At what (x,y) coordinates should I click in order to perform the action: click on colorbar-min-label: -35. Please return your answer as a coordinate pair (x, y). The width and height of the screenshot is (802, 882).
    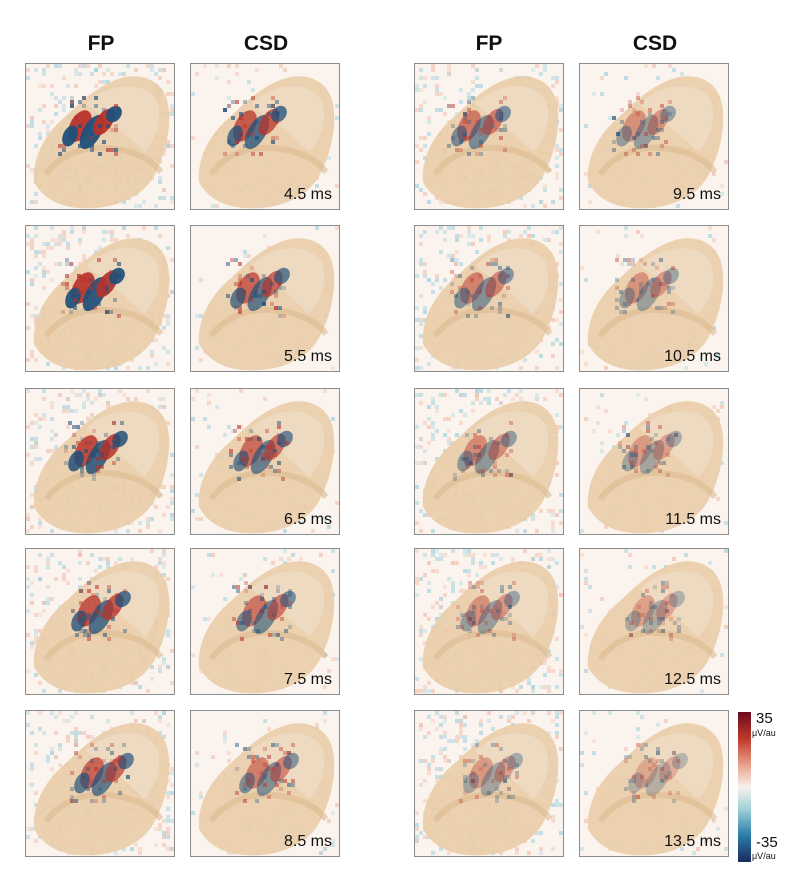
    Looking at the image, I should click on (767, 842).